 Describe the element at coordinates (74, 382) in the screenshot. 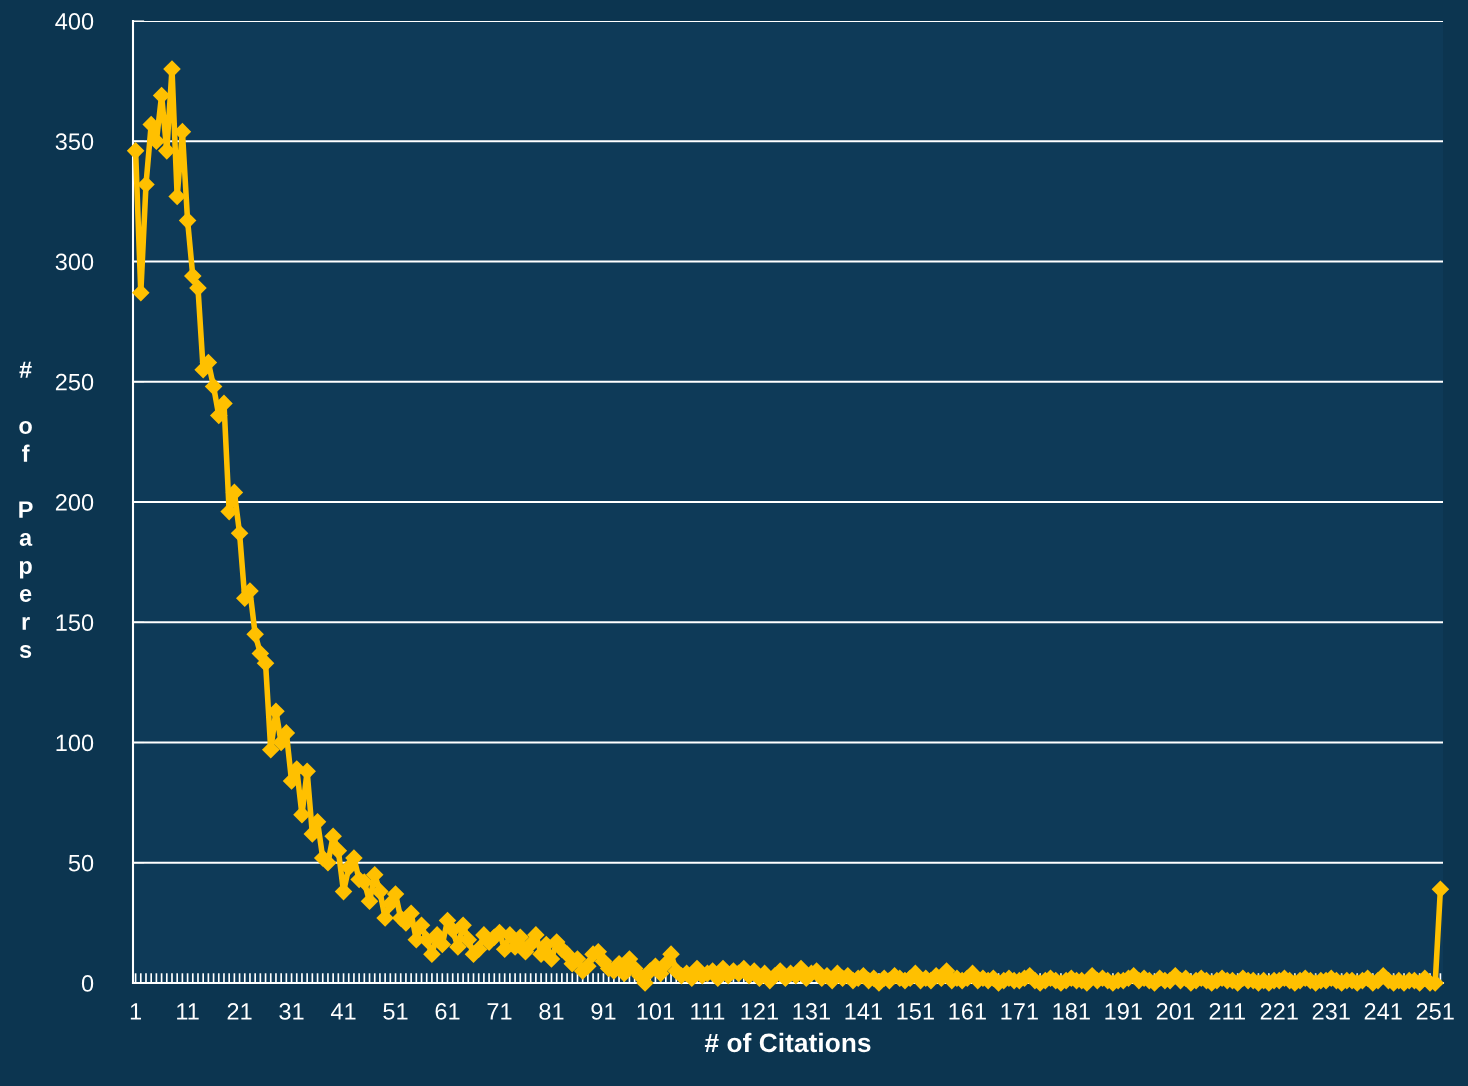

I see `y-tick-label: 250` at that location.